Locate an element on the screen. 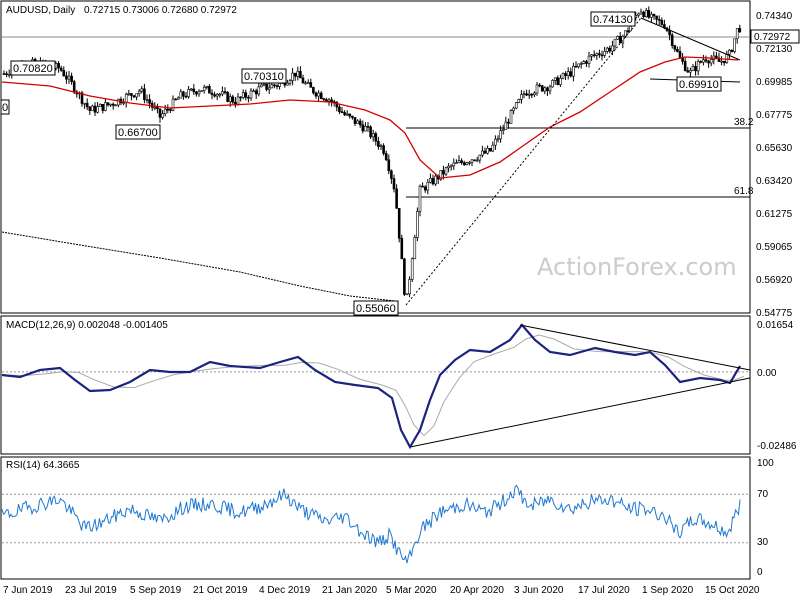  rsi-tick: 70 is located at coordinates (763, 494).